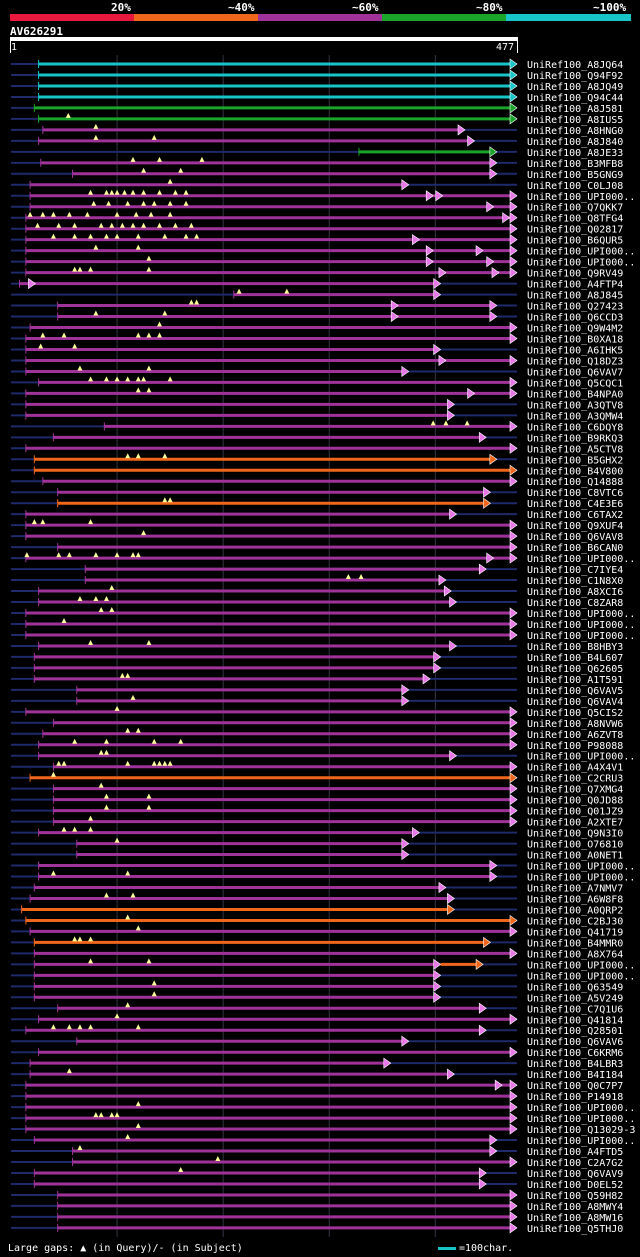 The width and height of the screenshot is (640, 1257). What do you see at coordinates (575, 109) in the screenshot?
I see `hit-label: UniRef100_A8J581` at bounding box center [575, 109].